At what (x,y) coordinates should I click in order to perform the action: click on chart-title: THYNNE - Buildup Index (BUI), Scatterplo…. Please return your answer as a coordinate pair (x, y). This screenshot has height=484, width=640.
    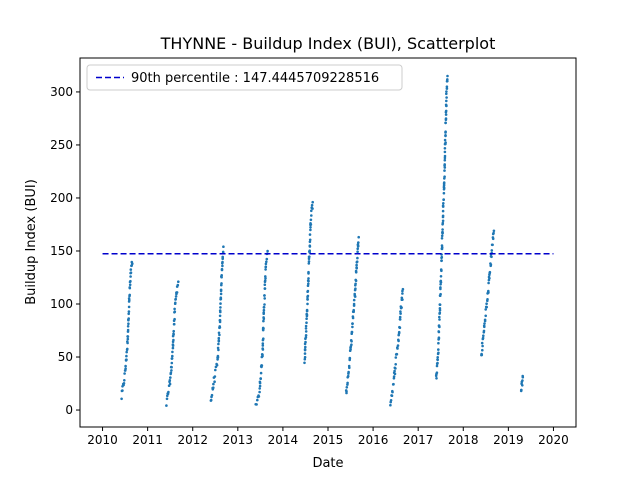
    Looking at the image, I should click on (328, 43).